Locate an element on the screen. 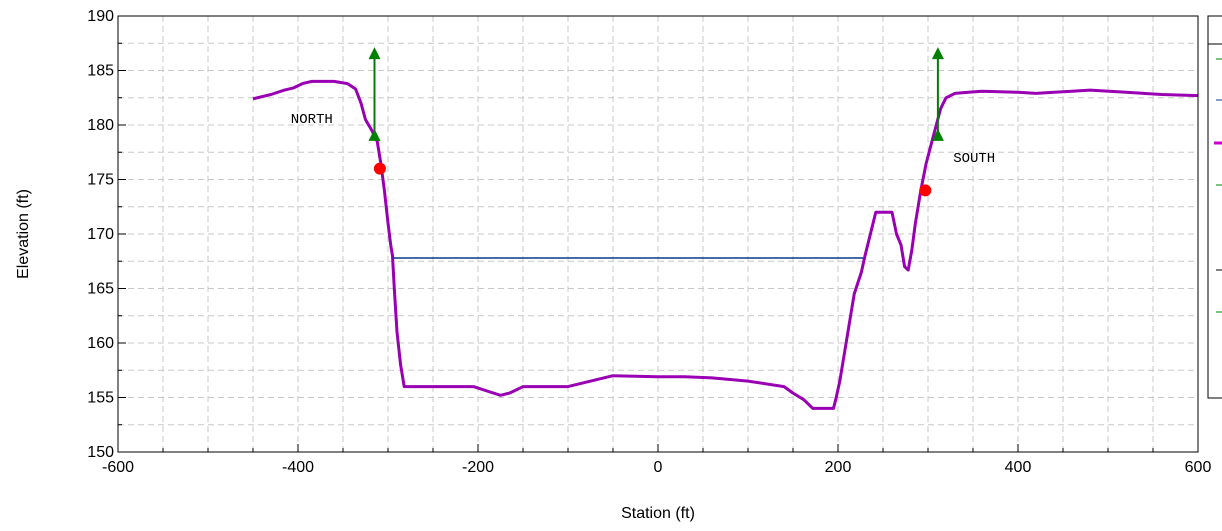 Image resolution: width=1222 pixels, height=531 pixels. y-tick-label: 190 is located at coordinates (100, 16).